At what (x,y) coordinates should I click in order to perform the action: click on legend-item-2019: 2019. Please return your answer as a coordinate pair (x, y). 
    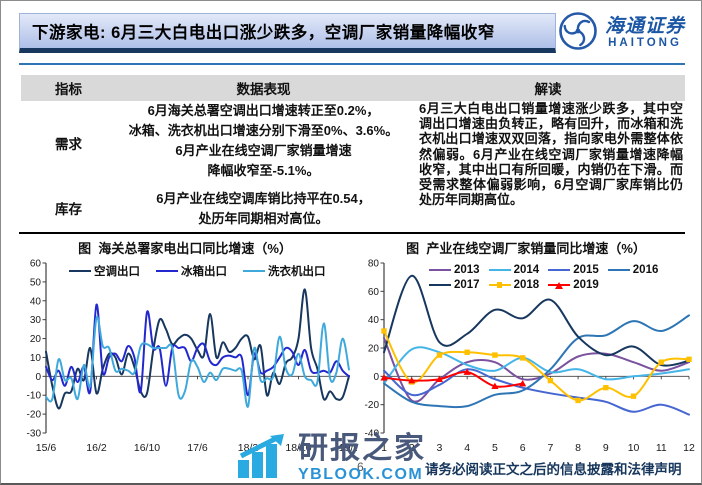
    Looking at the image, I should click on (573, 285).